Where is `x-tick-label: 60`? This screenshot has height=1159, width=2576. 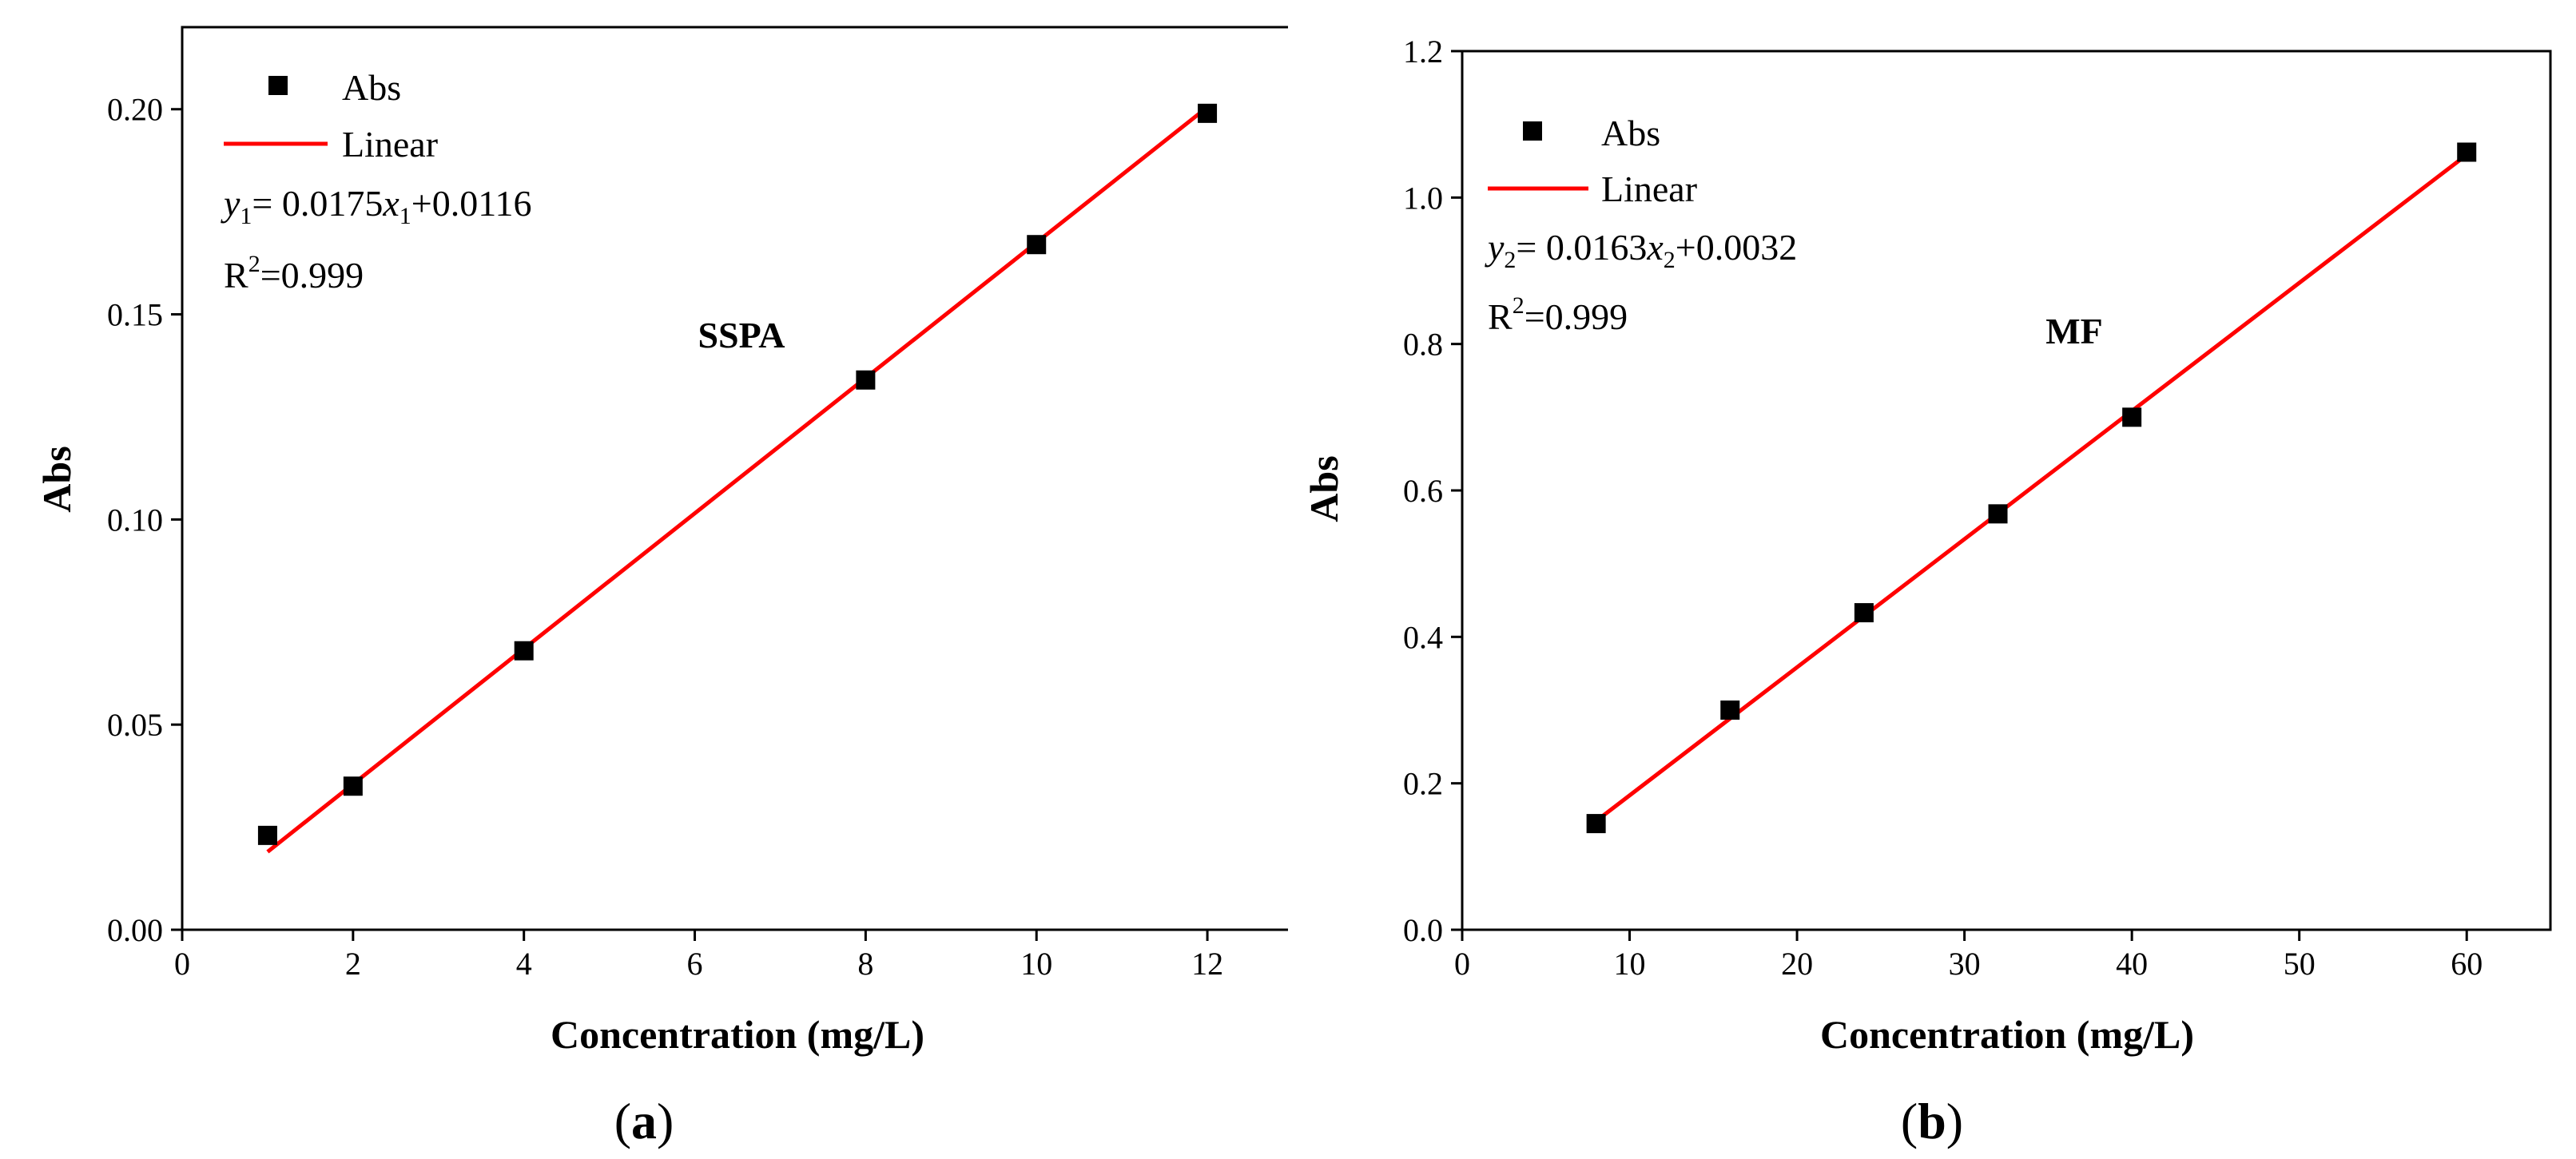 x-tick-label: 60 is located at coordinates (2467, 964).